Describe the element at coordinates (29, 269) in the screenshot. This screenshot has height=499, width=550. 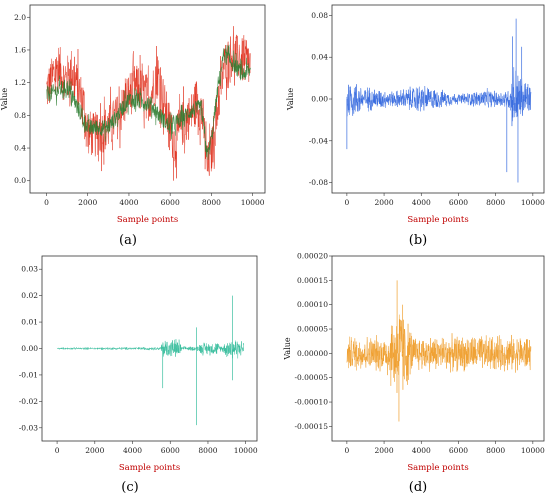
I see `y-tick-label: 0.03` at that location.